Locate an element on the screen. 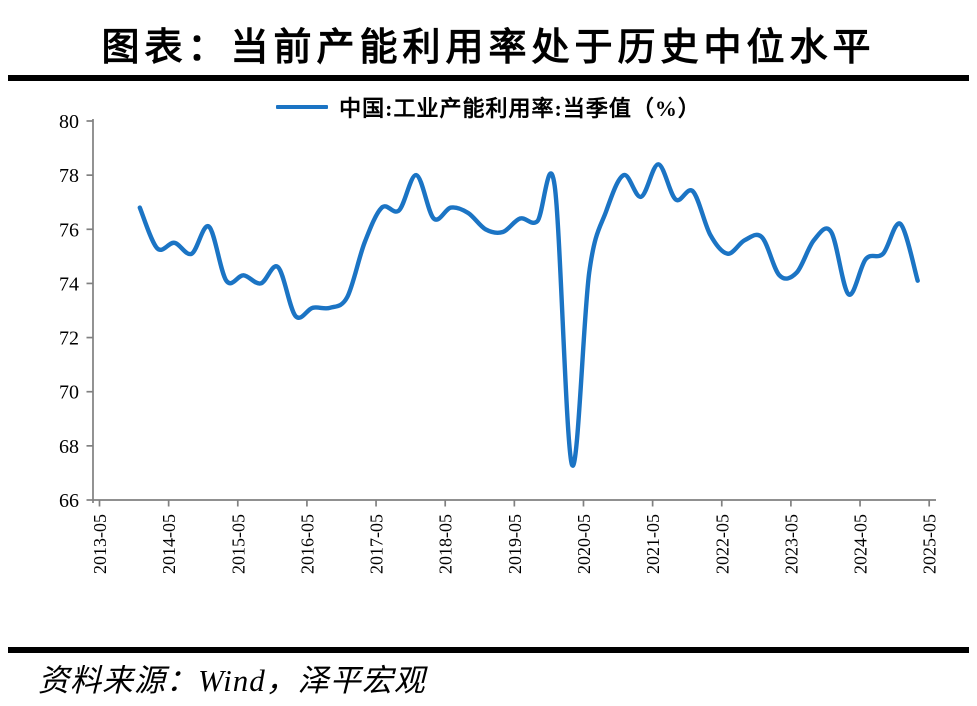 This screenshot has height=706, width=977. legend-line-sample is located at coordinates (302, 107).